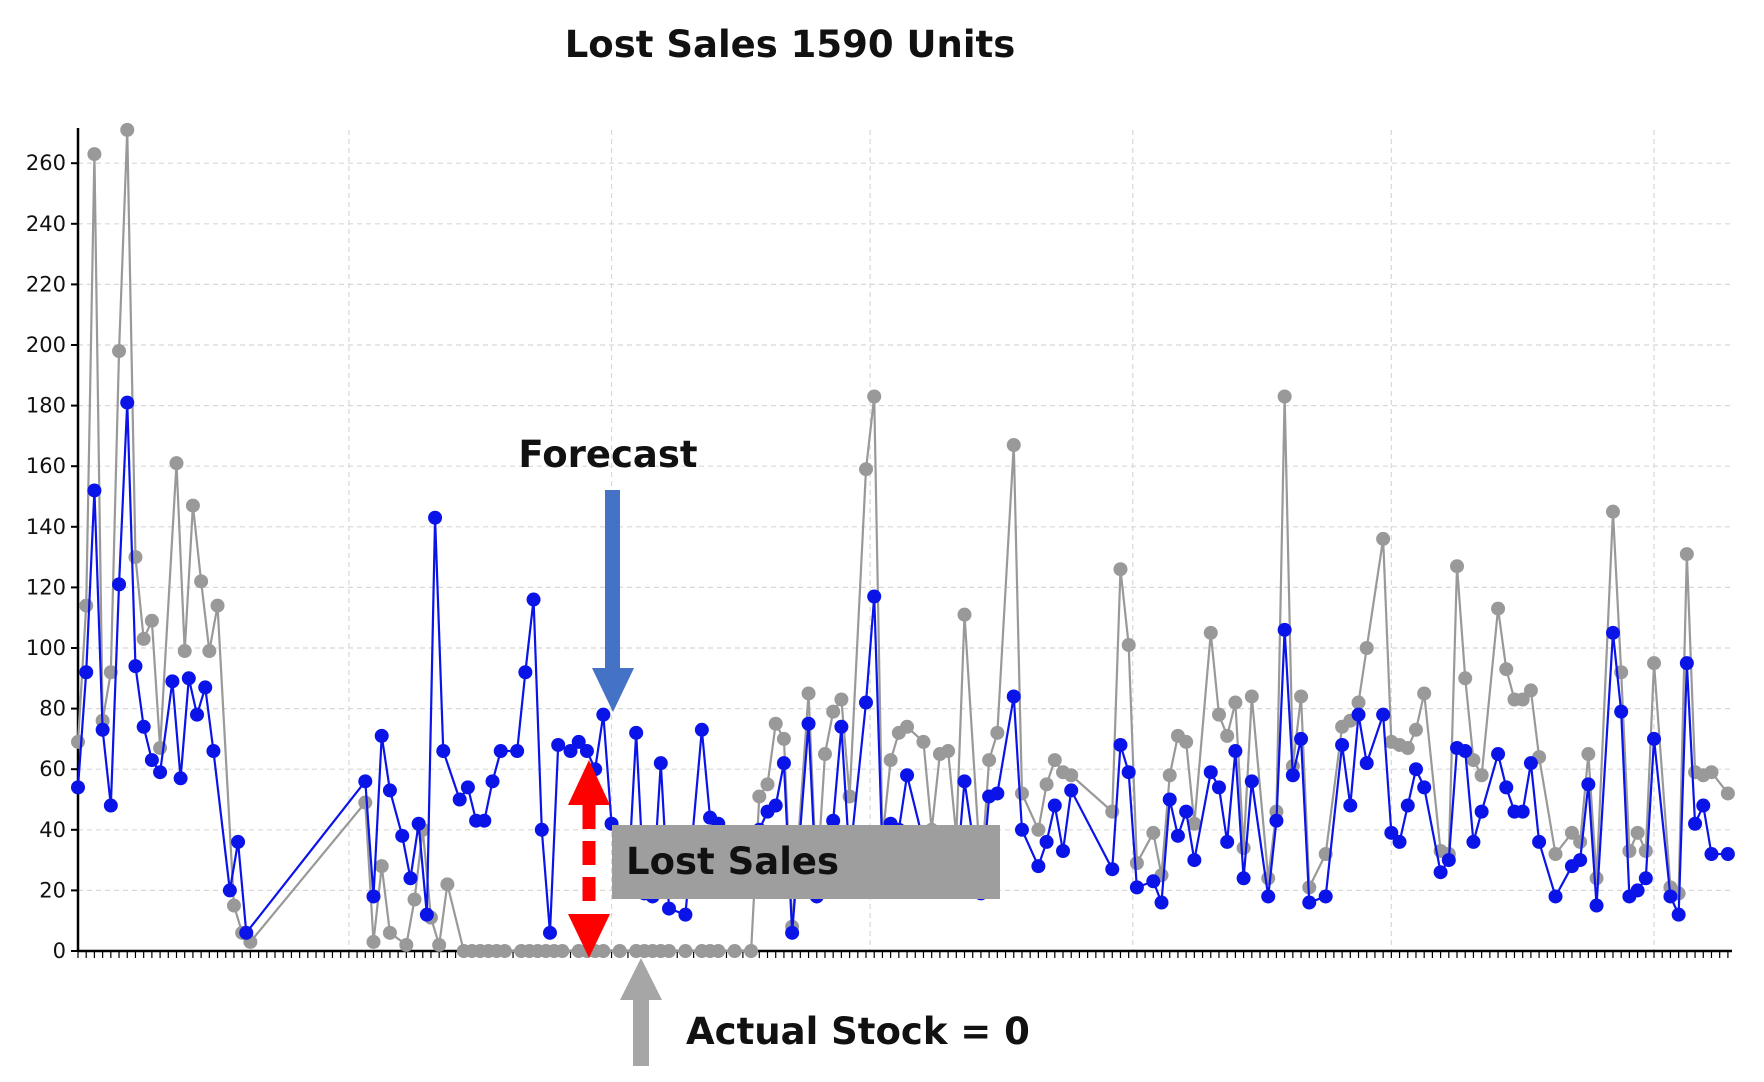 This screenshot has width=1764, height=1082. Describe the element at coordinates (607, 454) in the screenshot. I see `forecast-label: Forecast` at that location.